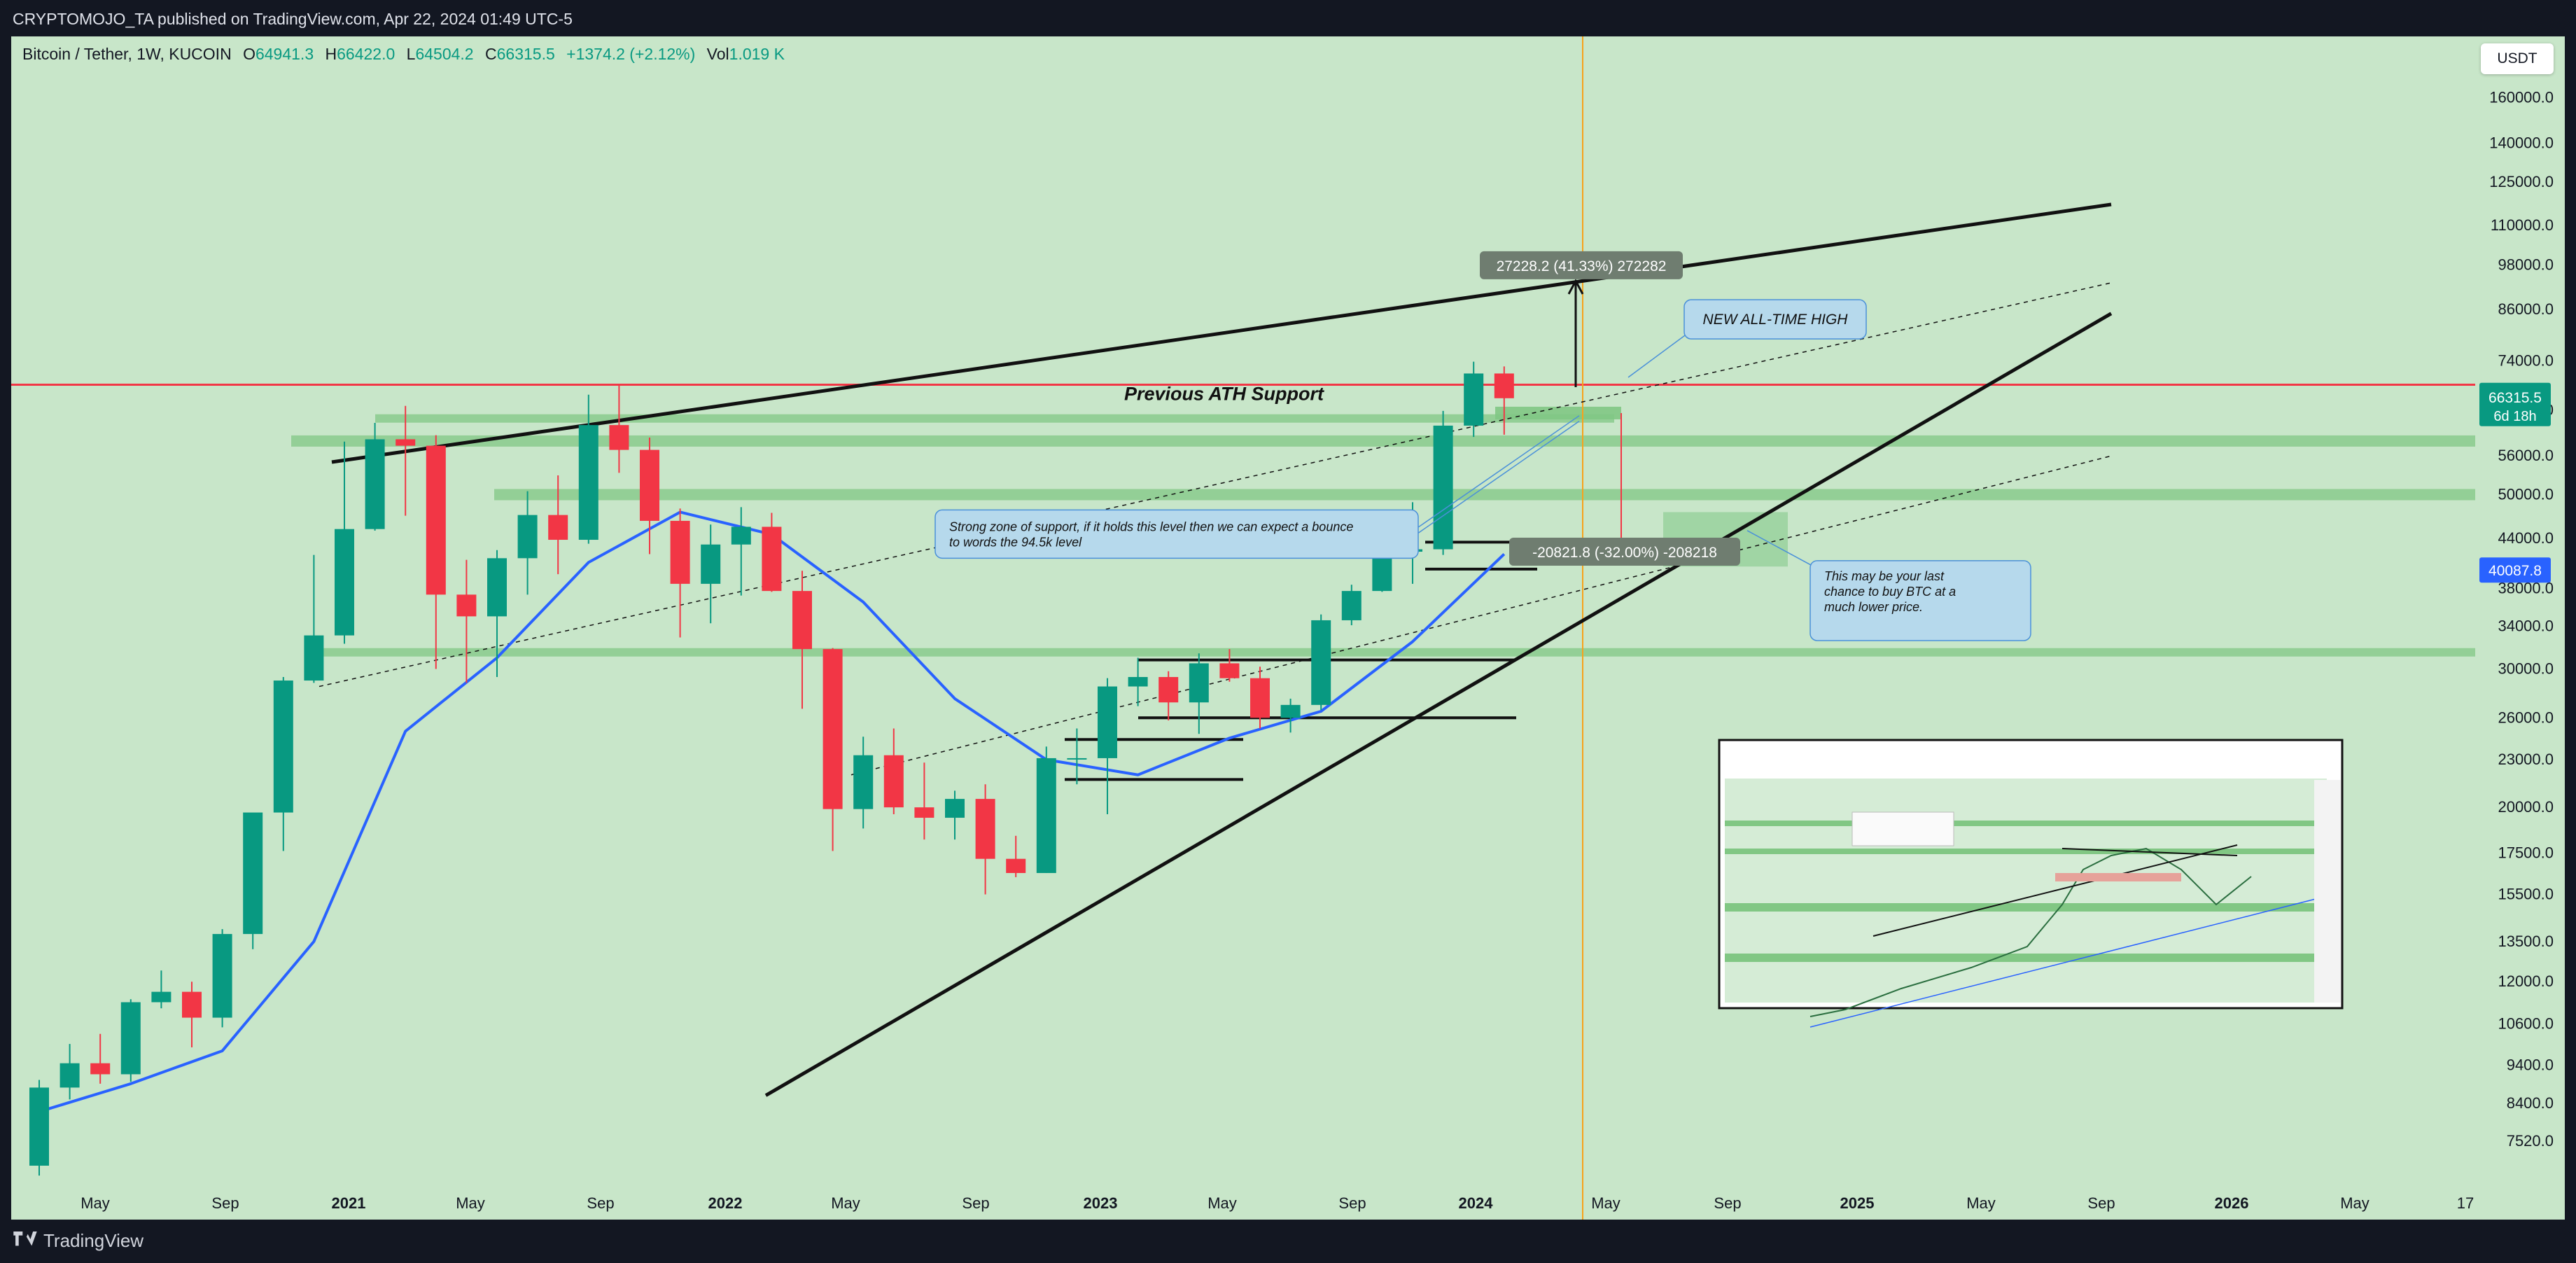 Image resolution: width=2576 pixels, height=1263 pixels. What do you see at coordinates (2515, 404) in the screenshot?
I see `current-price-tag` at bounding box center [2515, 404].